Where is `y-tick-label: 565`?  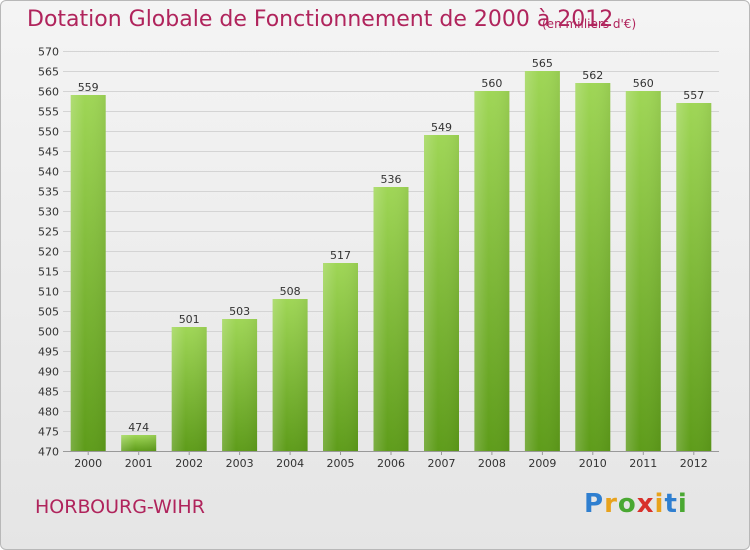
y-tick-label: 565 is located at coordinates (48, 72).